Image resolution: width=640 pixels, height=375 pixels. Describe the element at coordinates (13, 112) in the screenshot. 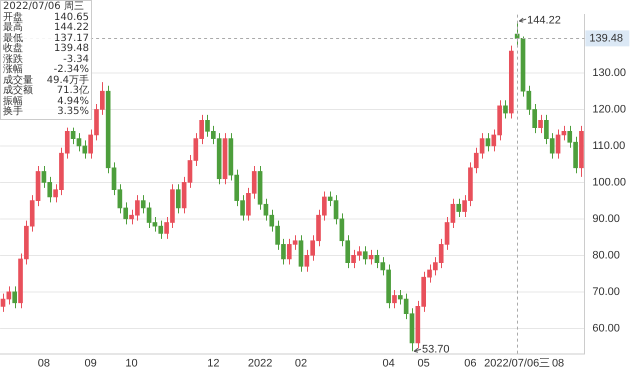

I see `annotation: 换手` at that location.